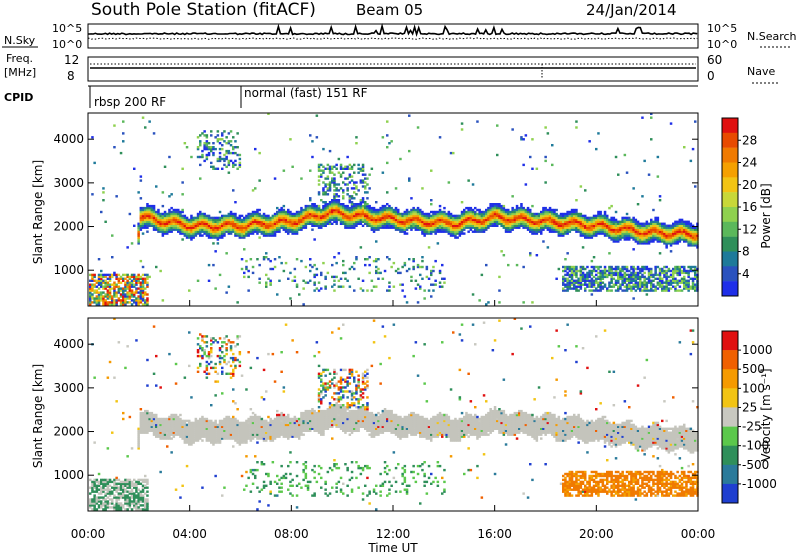  Describe the element at coordinates (20, 72) in the screenshot. I see `freq-unit: [MHz]` at that location.